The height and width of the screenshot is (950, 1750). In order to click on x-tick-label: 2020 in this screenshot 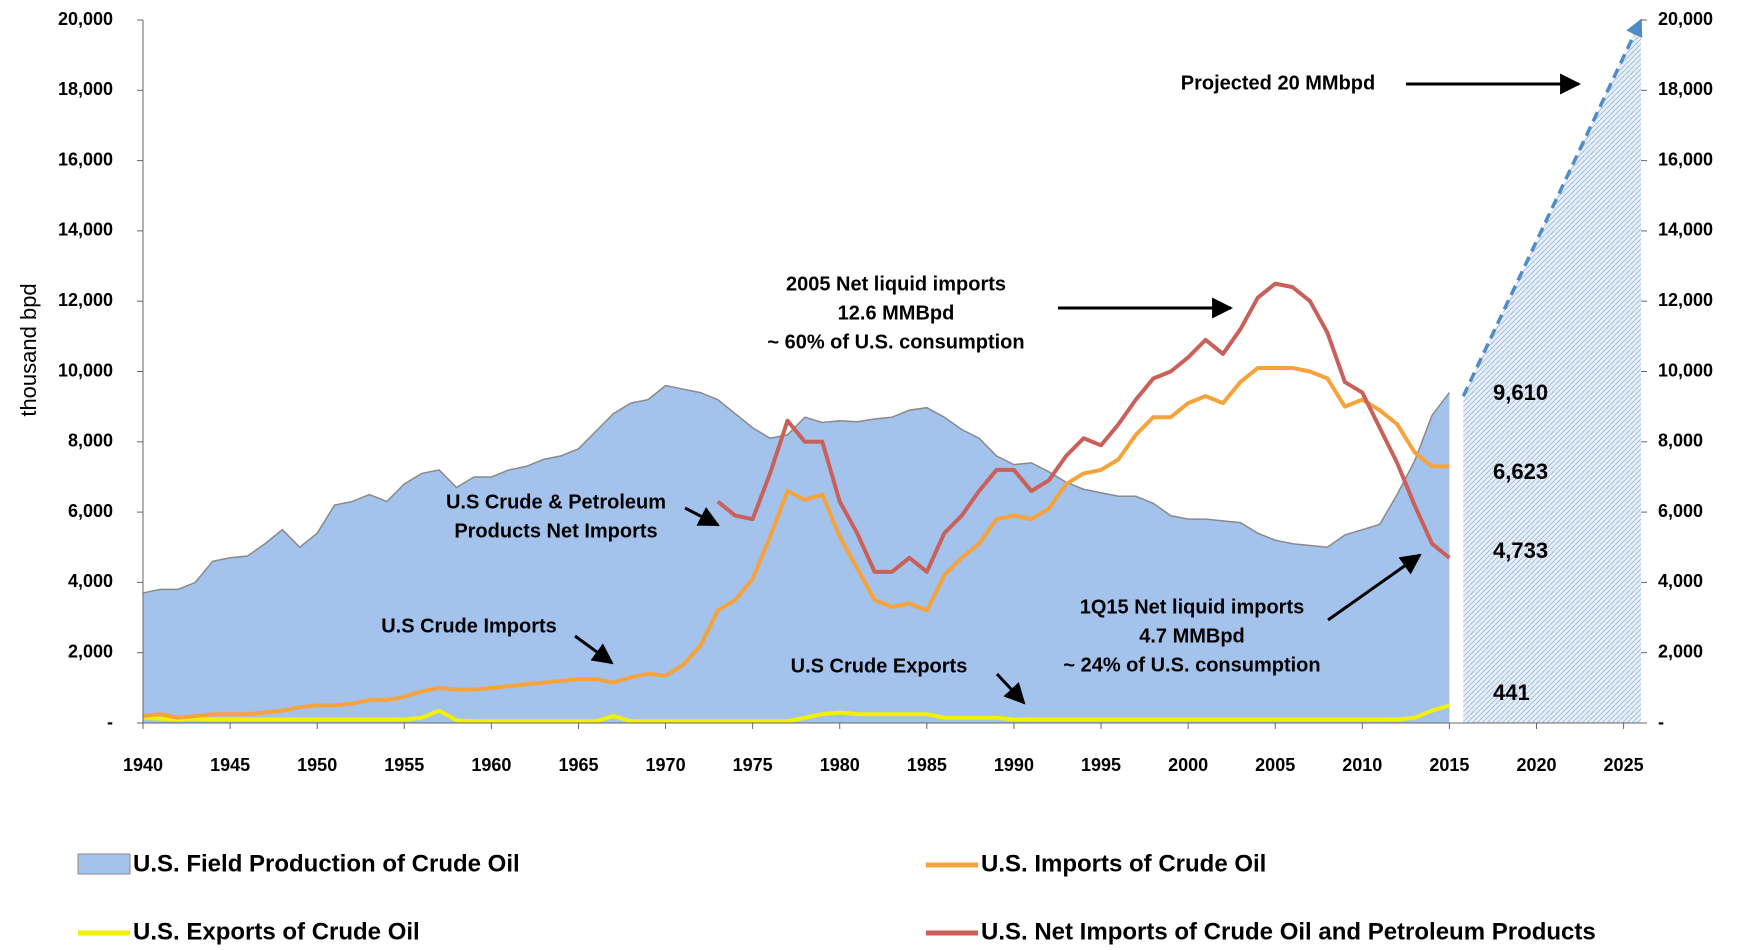, I will do `click(1536, 765)`.